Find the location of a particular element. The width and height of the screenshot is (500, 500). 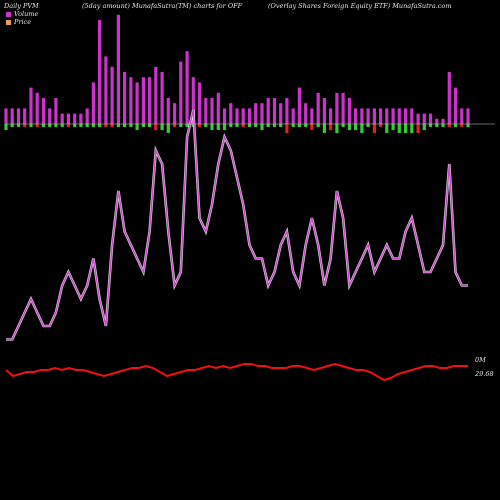

header-left: Daily PVM is located at coordinates (21, 6).